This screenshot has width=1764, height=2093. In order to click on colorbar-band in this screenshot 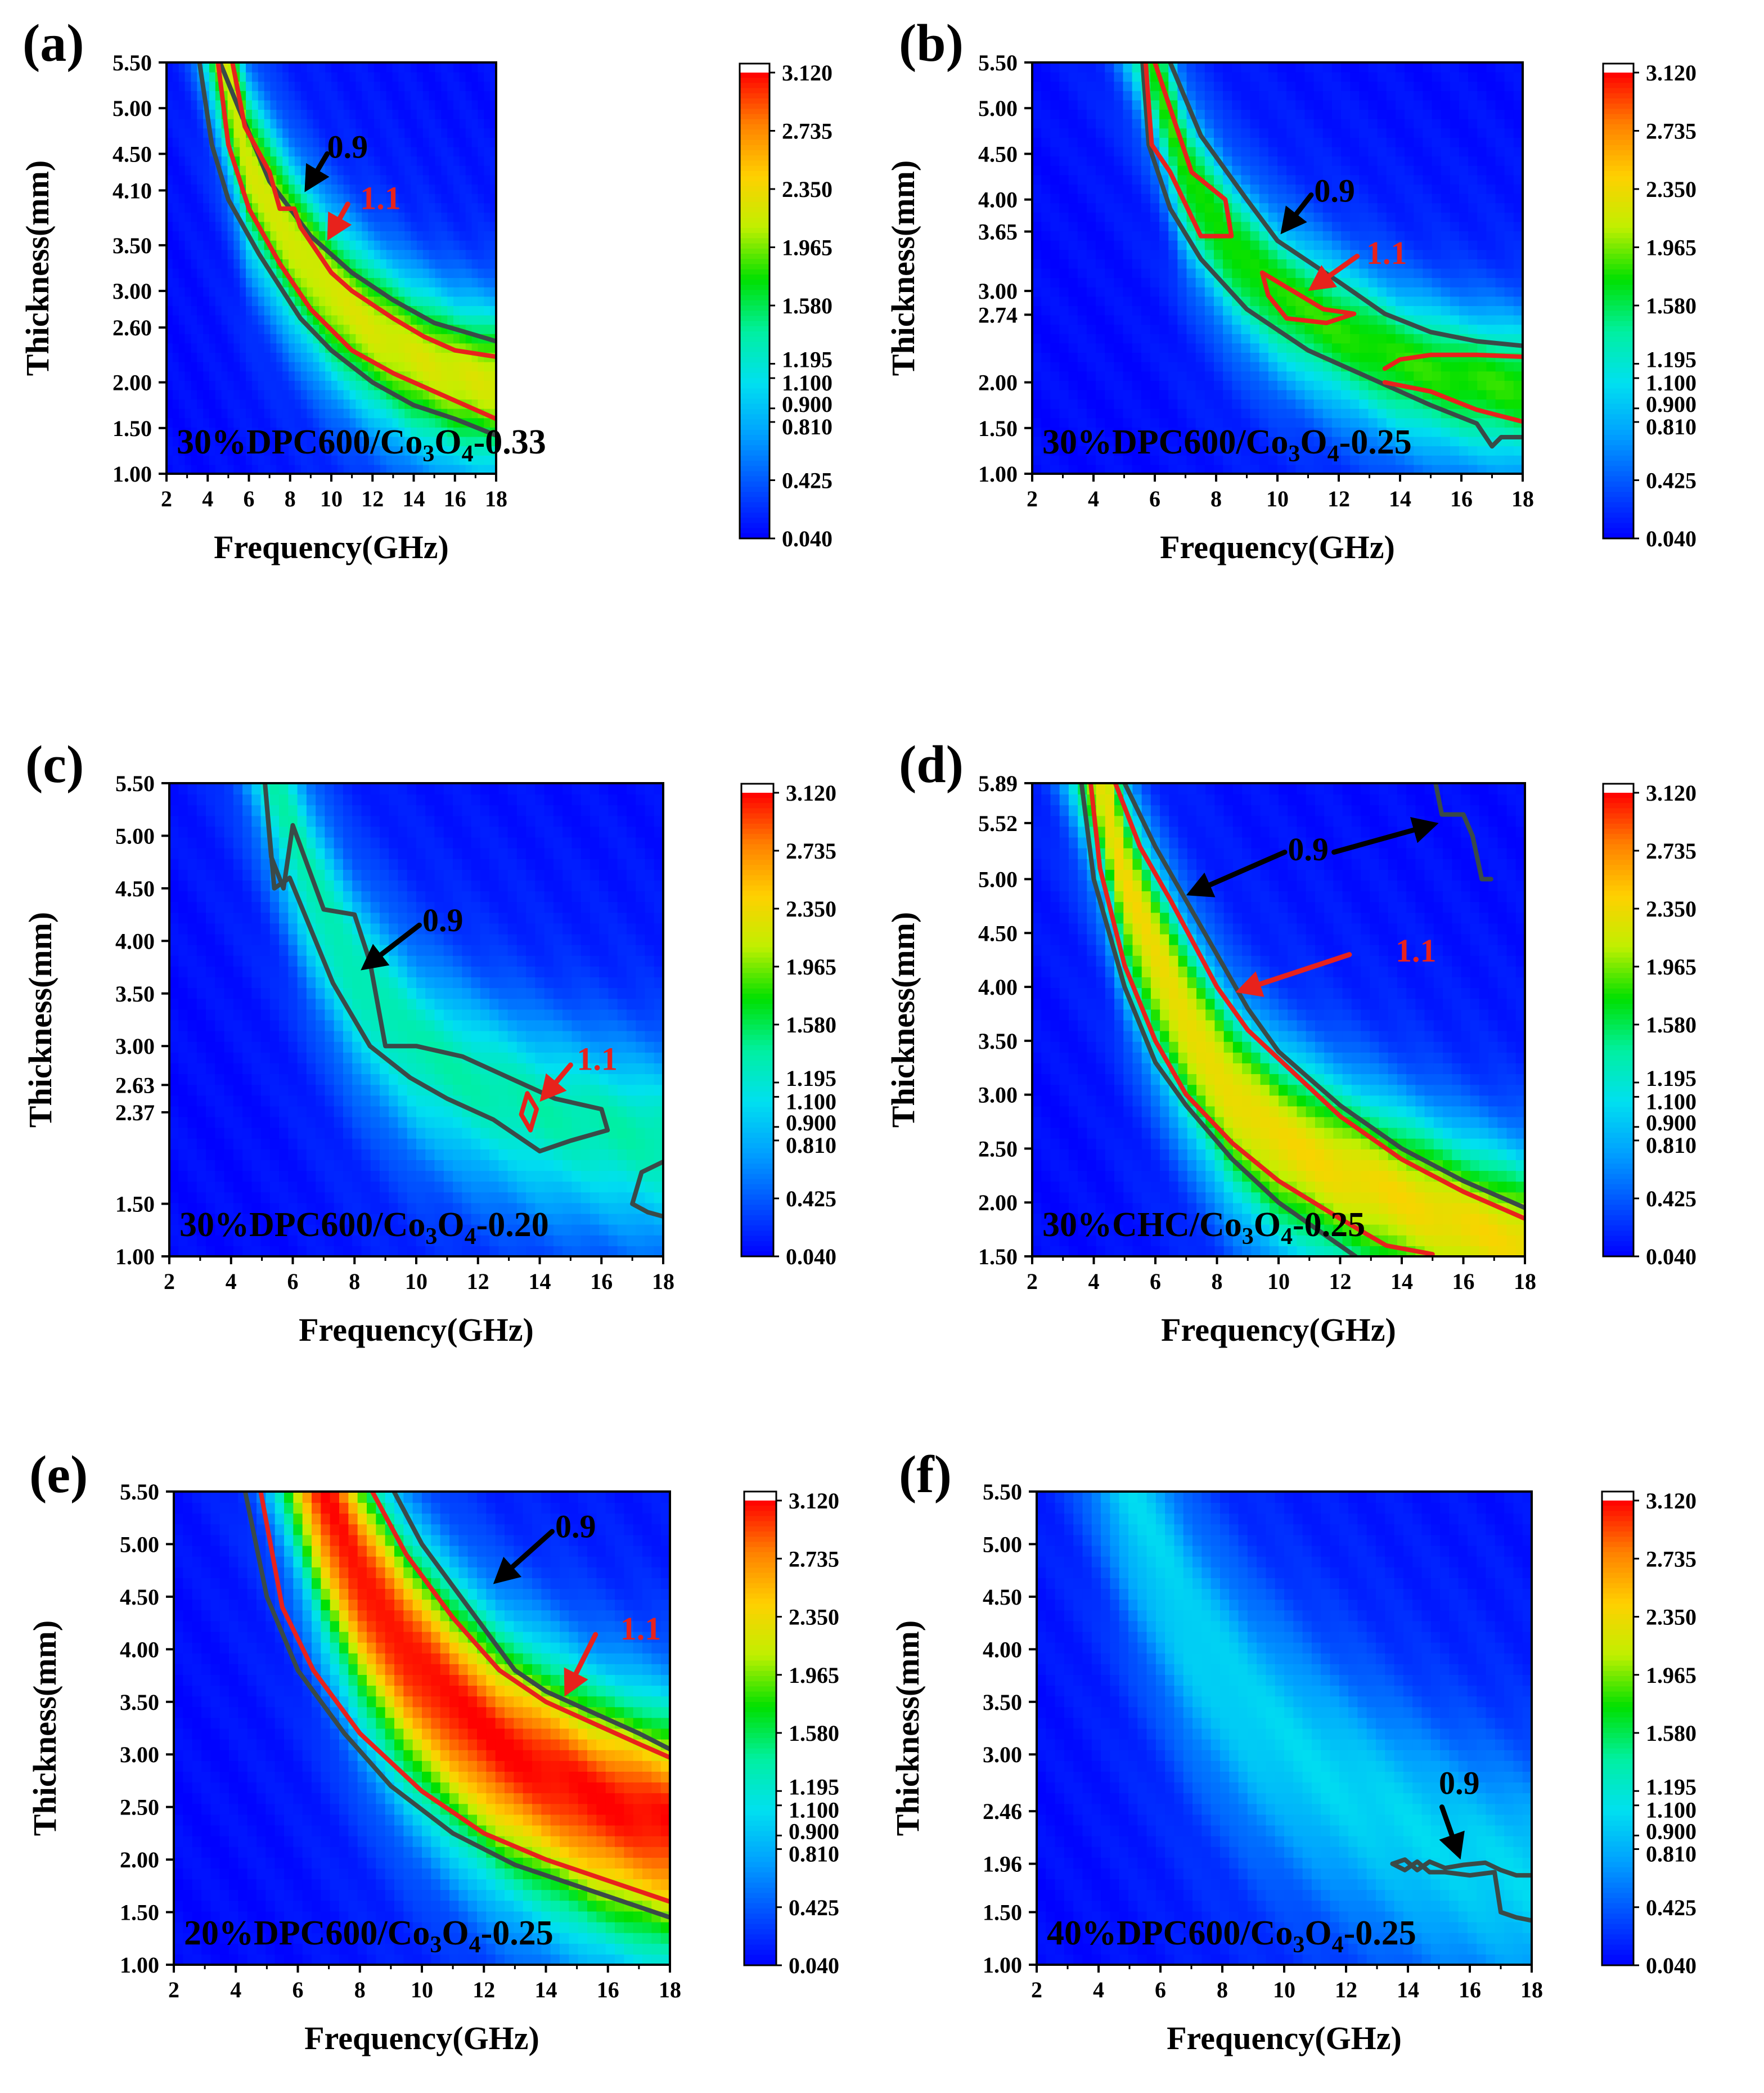, I will do `click(755, 319)`.